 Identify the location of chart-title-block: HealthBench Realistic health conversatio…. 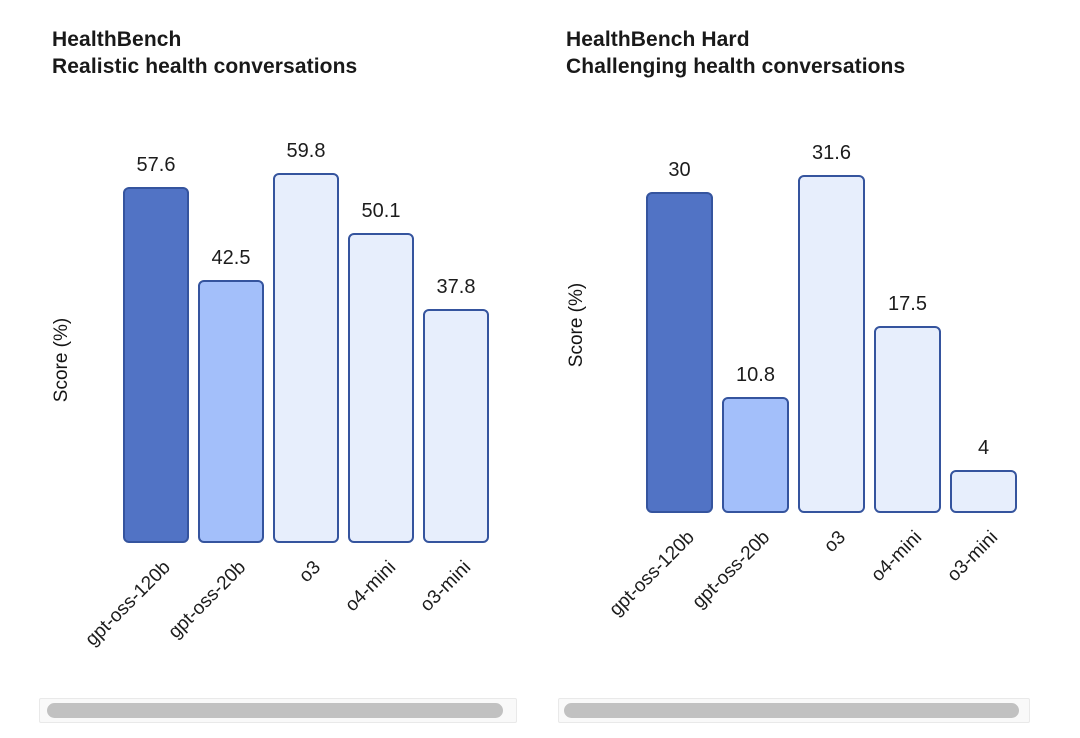
(204, 53).